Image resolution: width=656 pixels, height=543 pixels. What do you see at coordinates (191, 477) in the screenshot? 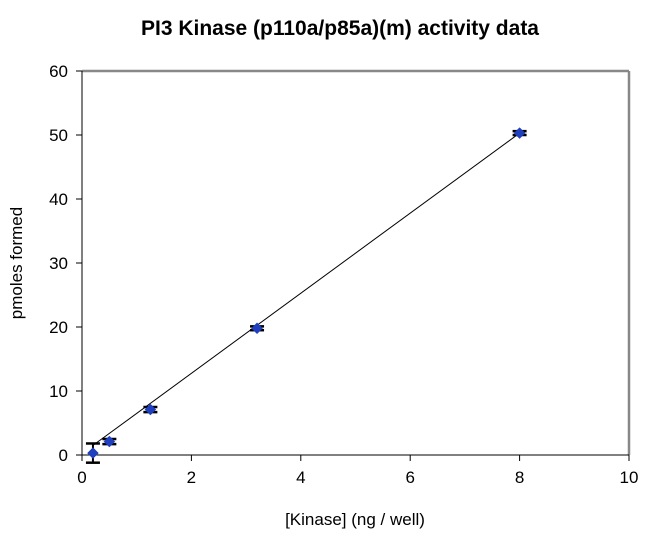
I see `x-tick-label: 2` at bounding box center [191, 477].